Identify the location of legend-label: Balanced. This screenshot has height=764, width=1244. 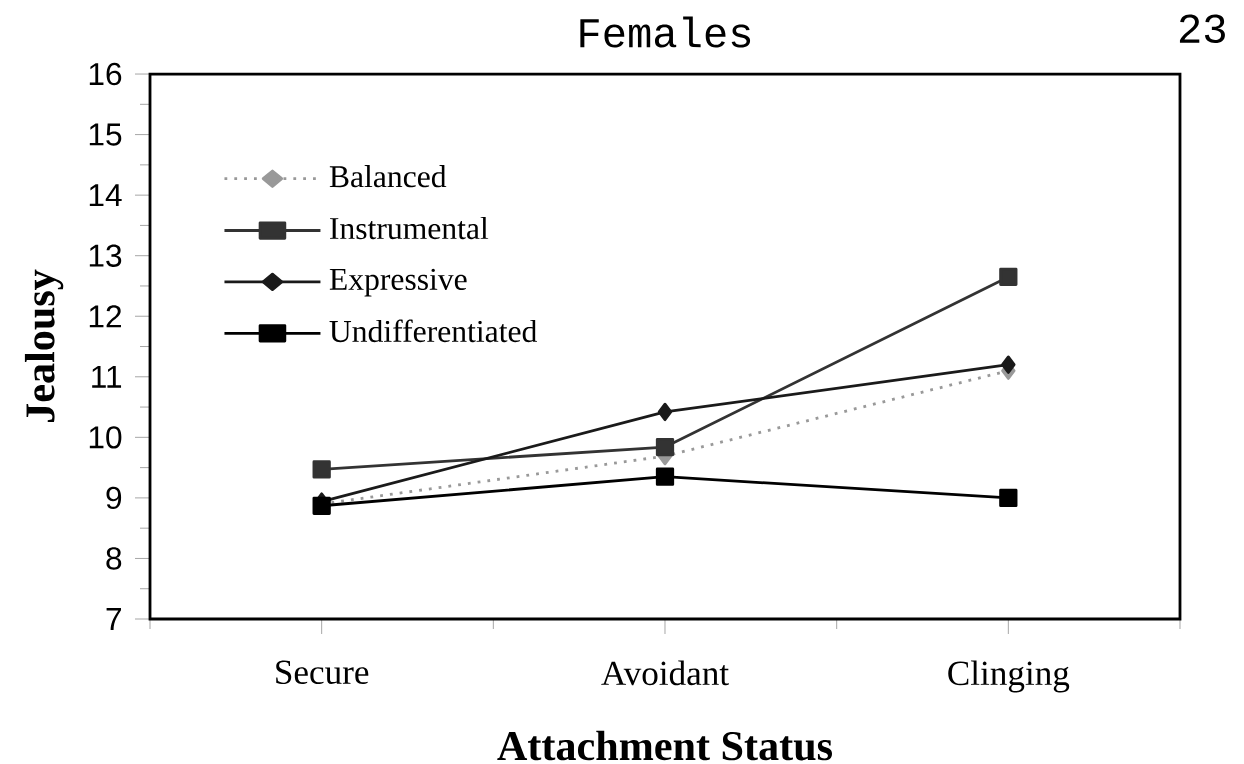
(388, 176).